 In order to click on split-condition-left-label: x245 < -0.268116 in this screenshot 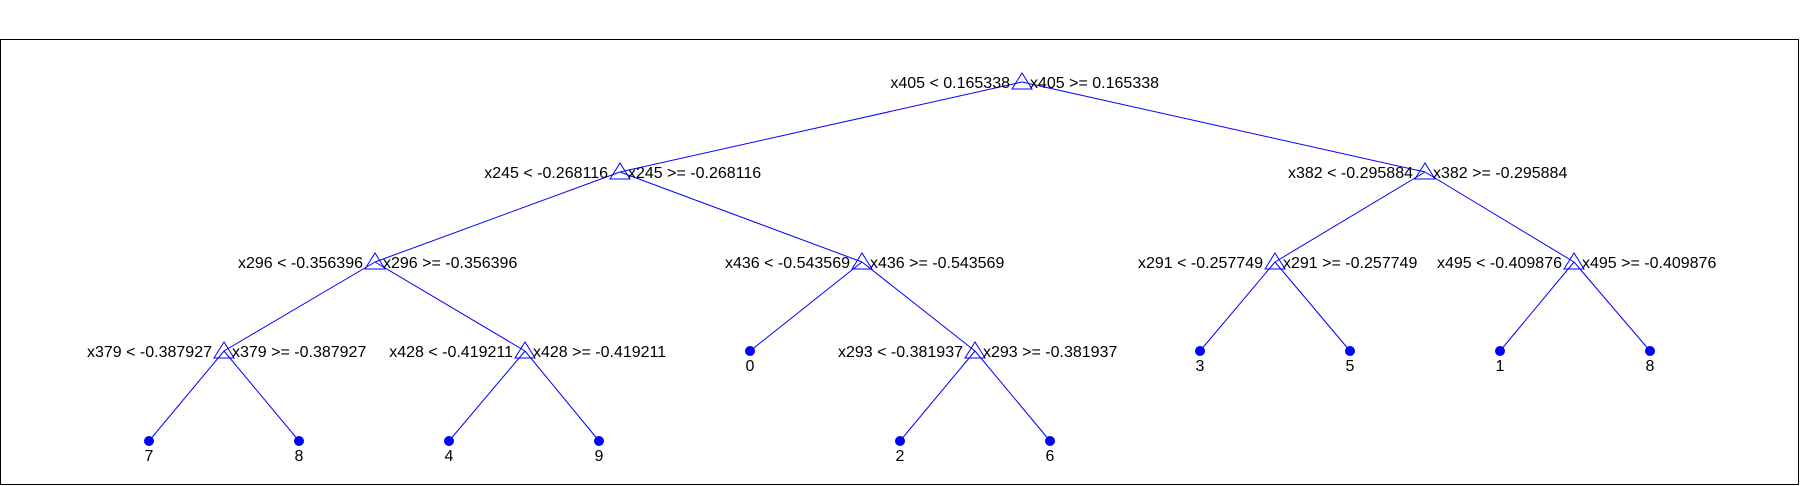, I will do `click(546, 173)`.